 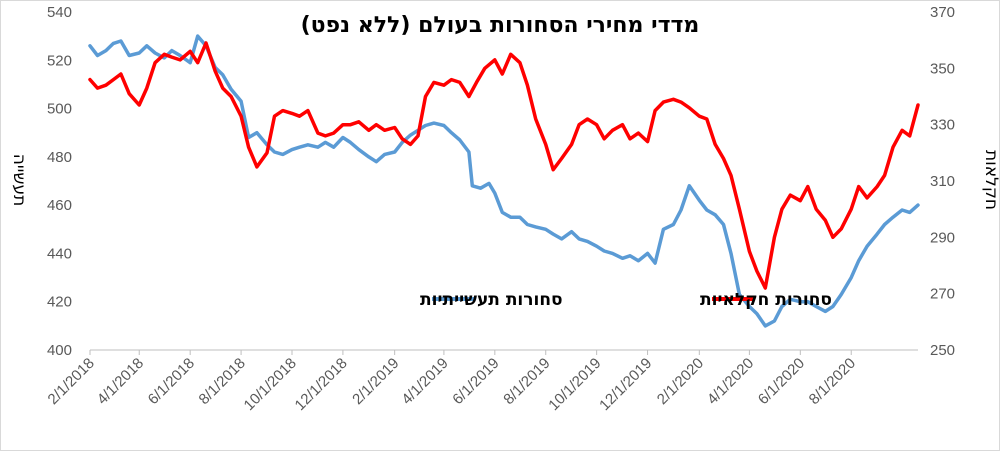 I want to click on y-left-tick-label: 420, so click(x=59, y=302).